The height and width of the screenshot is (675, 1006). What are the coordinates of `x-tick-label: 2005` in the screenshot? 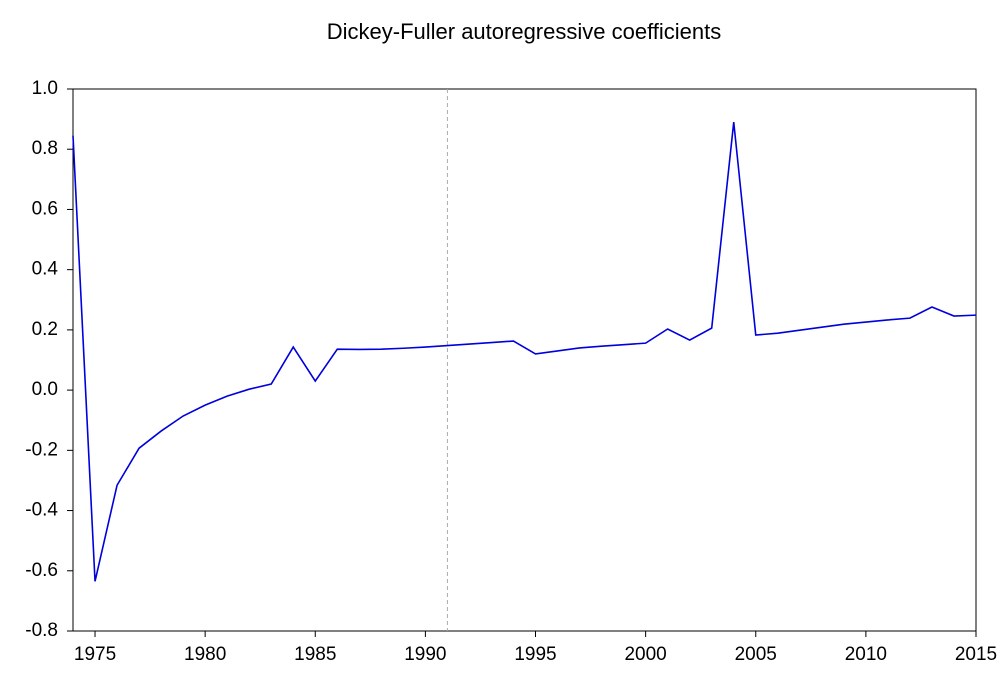 It's located at (756, 654).